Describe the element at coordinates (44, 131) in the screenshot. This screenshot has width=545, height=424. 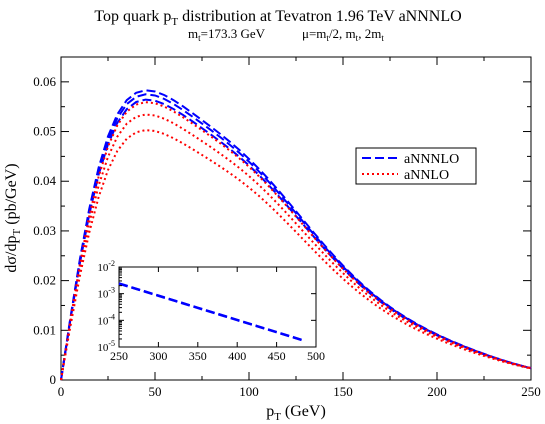
I see `y-tick-label-5: 0.05` at that location.